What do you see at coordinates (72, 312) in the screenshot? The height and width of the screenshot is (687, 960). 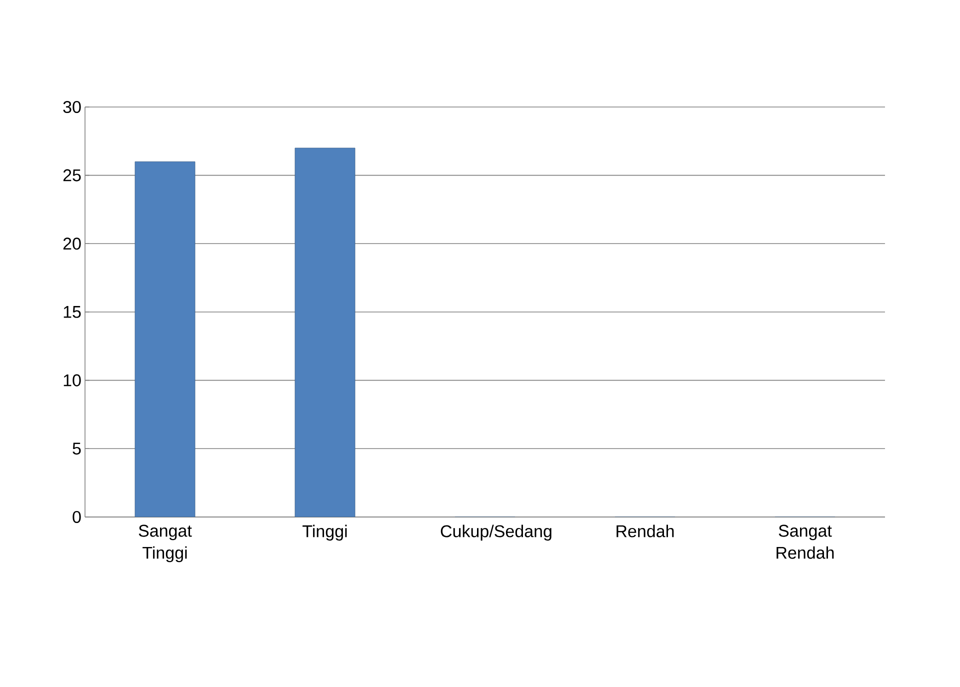 I see `y-tick-label: 15` at bounding box center [72, 312].